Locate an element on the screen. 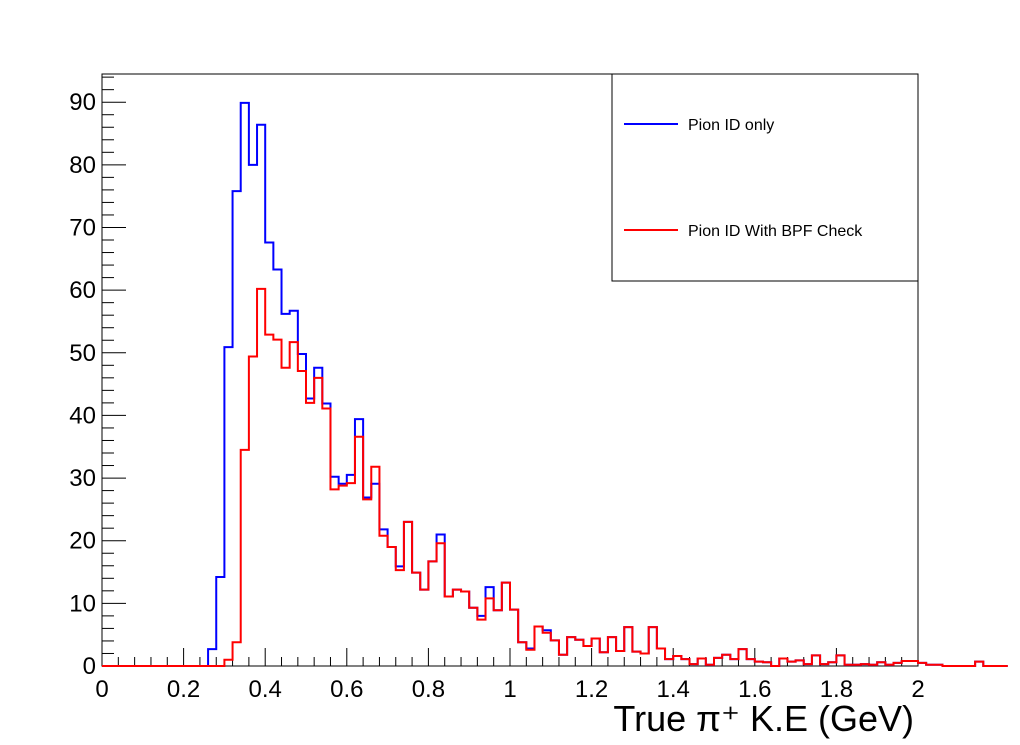  x-tick-label: 1.2 is located at coordinates (591, 689).